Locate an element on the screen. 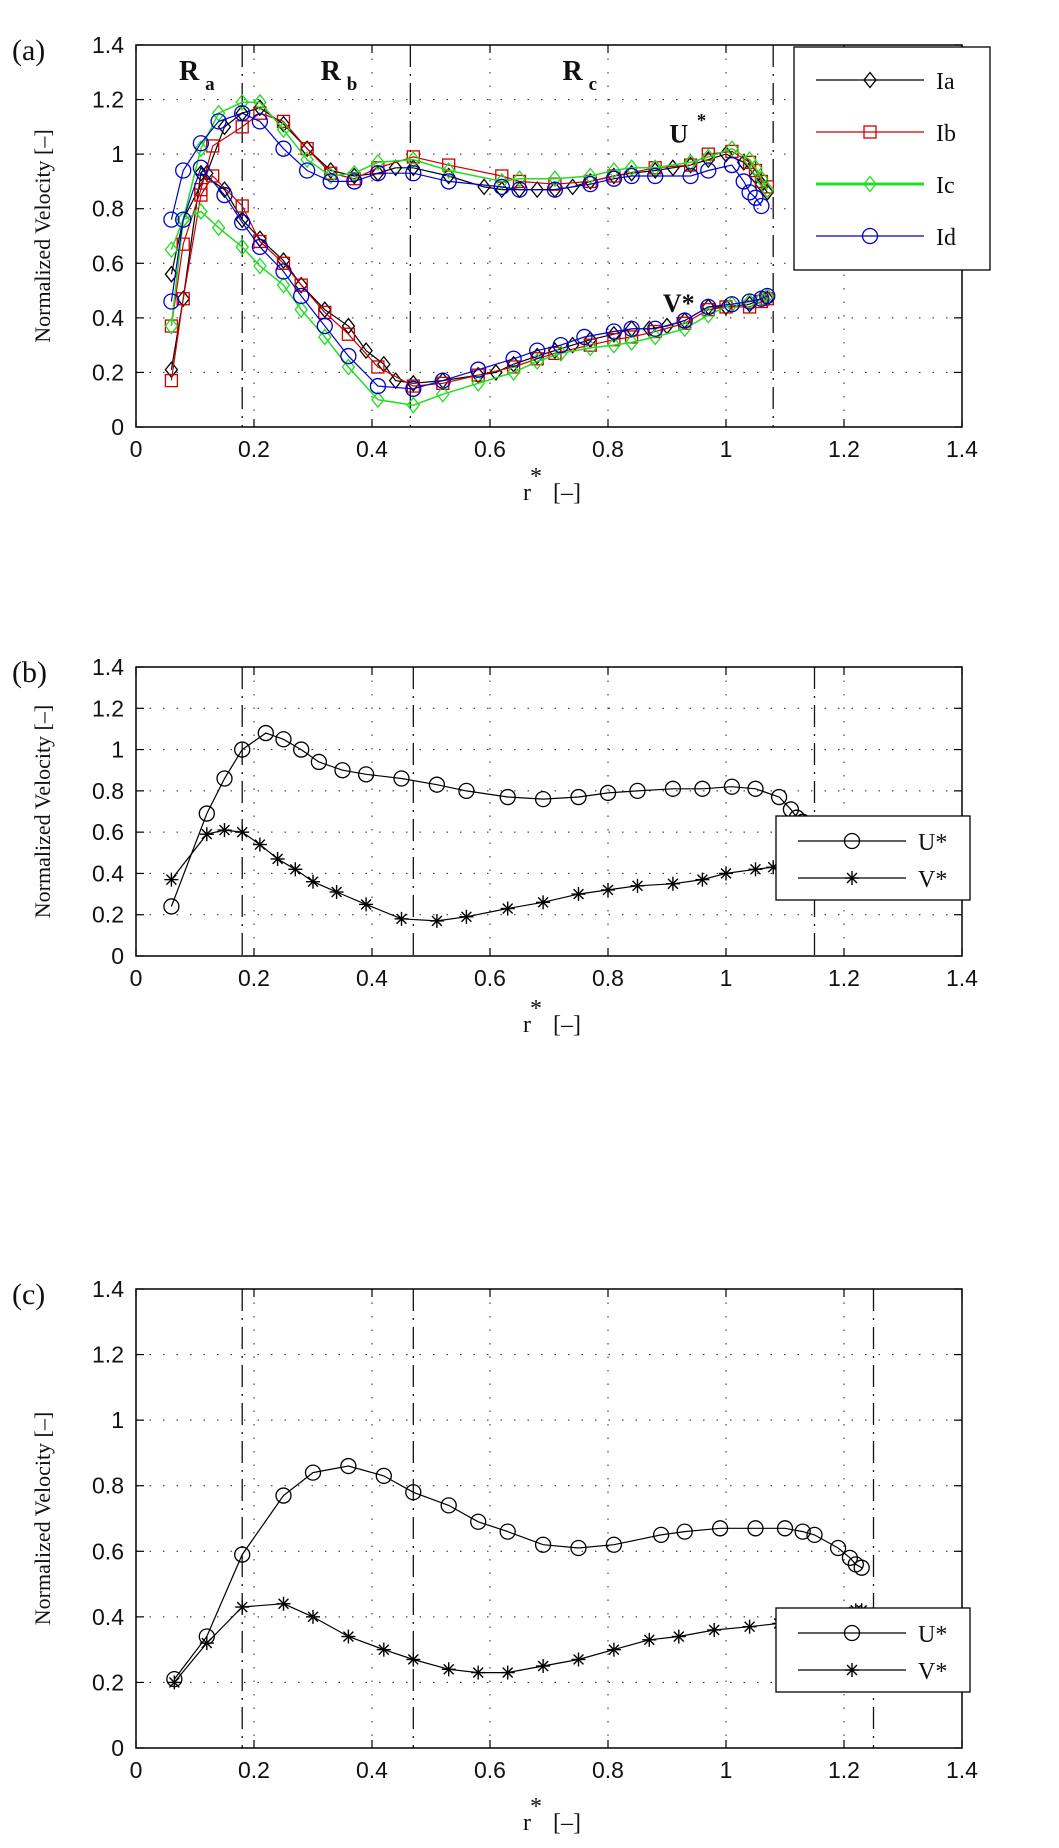 The image size is (1059, 1848). x-tick-label: 0.8 is located at coordinates (608, 978).